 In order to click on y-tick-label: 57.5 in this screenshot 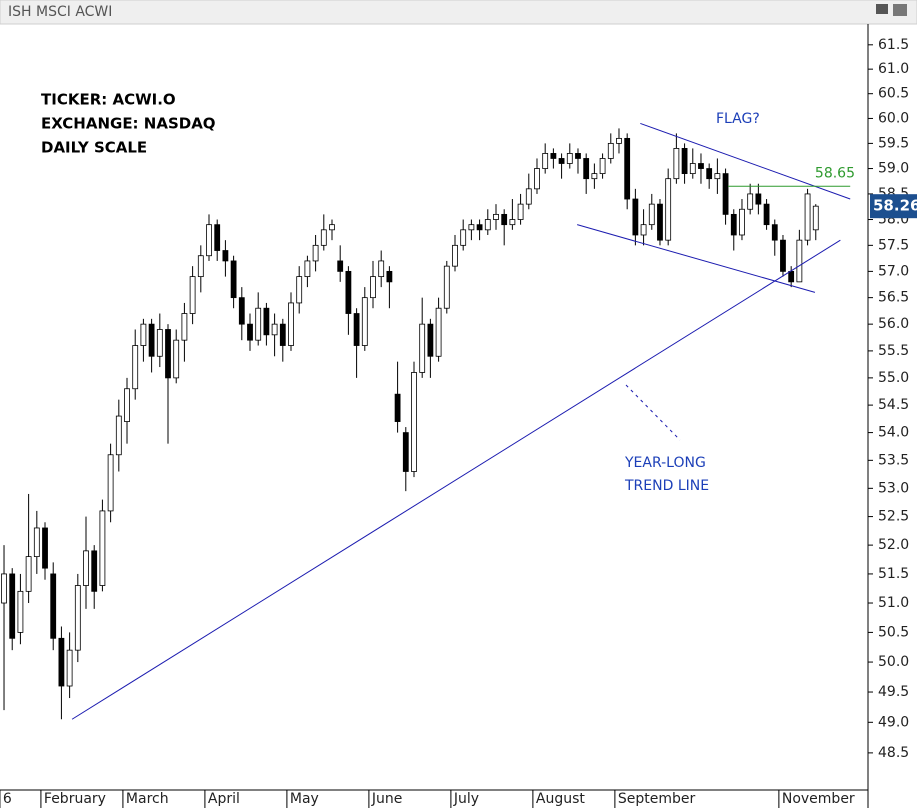, I will do `click(893, 245)`.